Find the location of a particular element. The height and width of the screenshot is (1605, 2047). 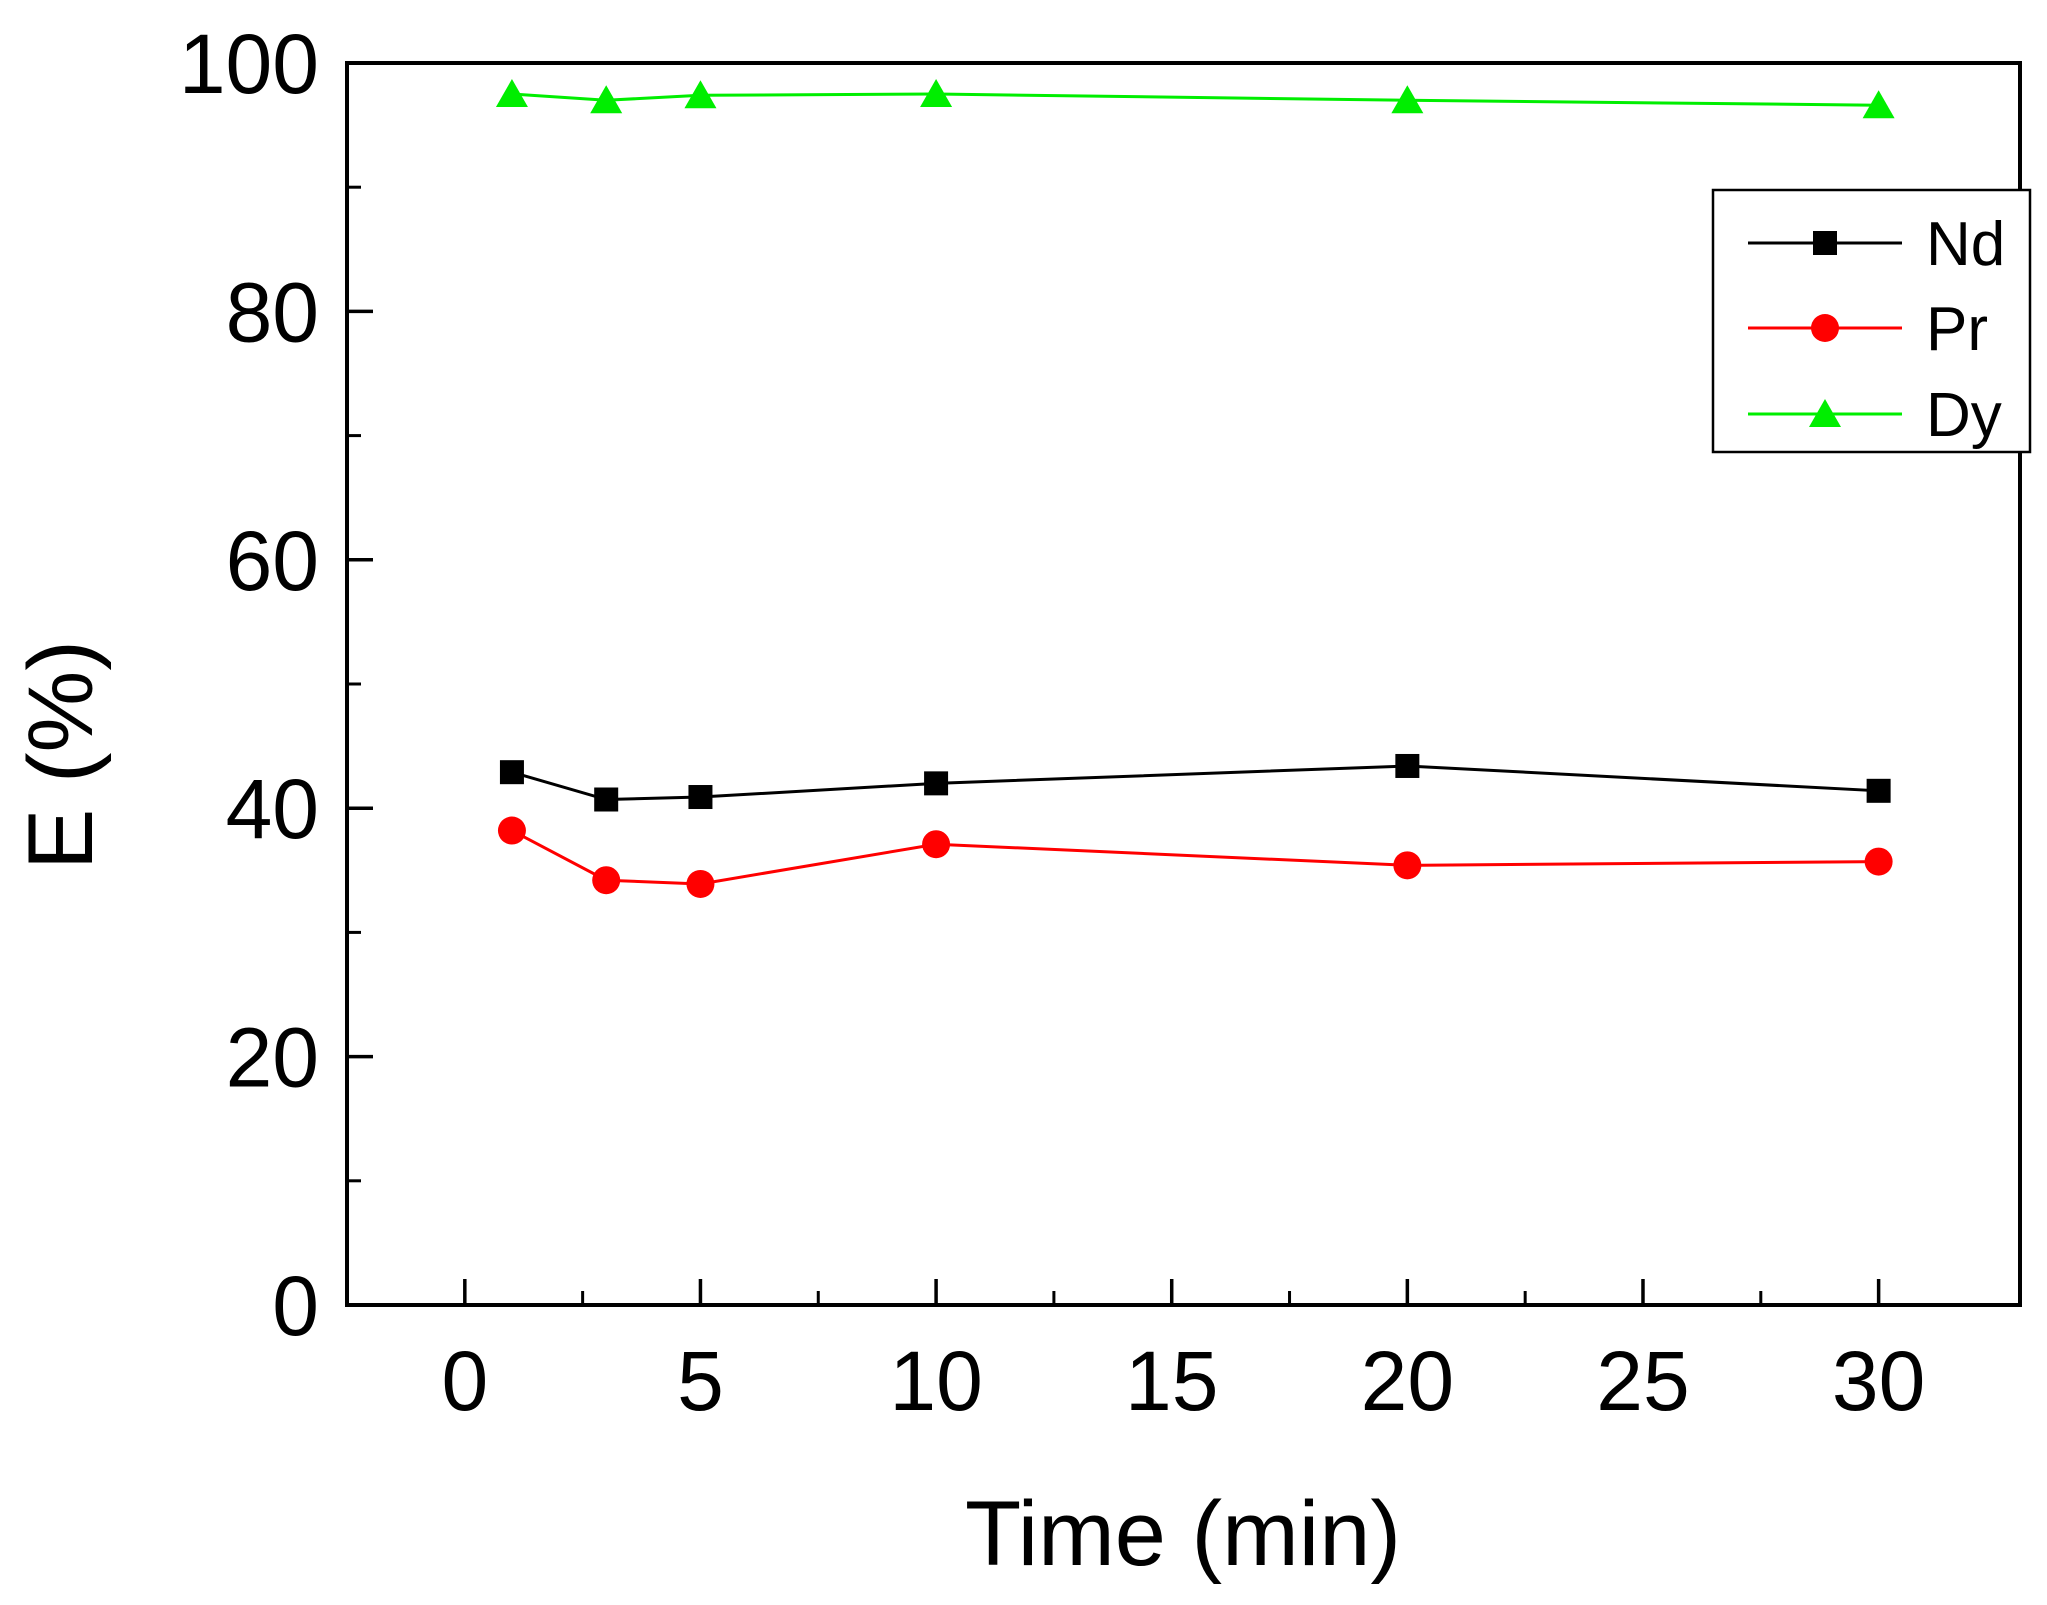

x-tick-label: 30 is located at coordinates (1878, 1381).